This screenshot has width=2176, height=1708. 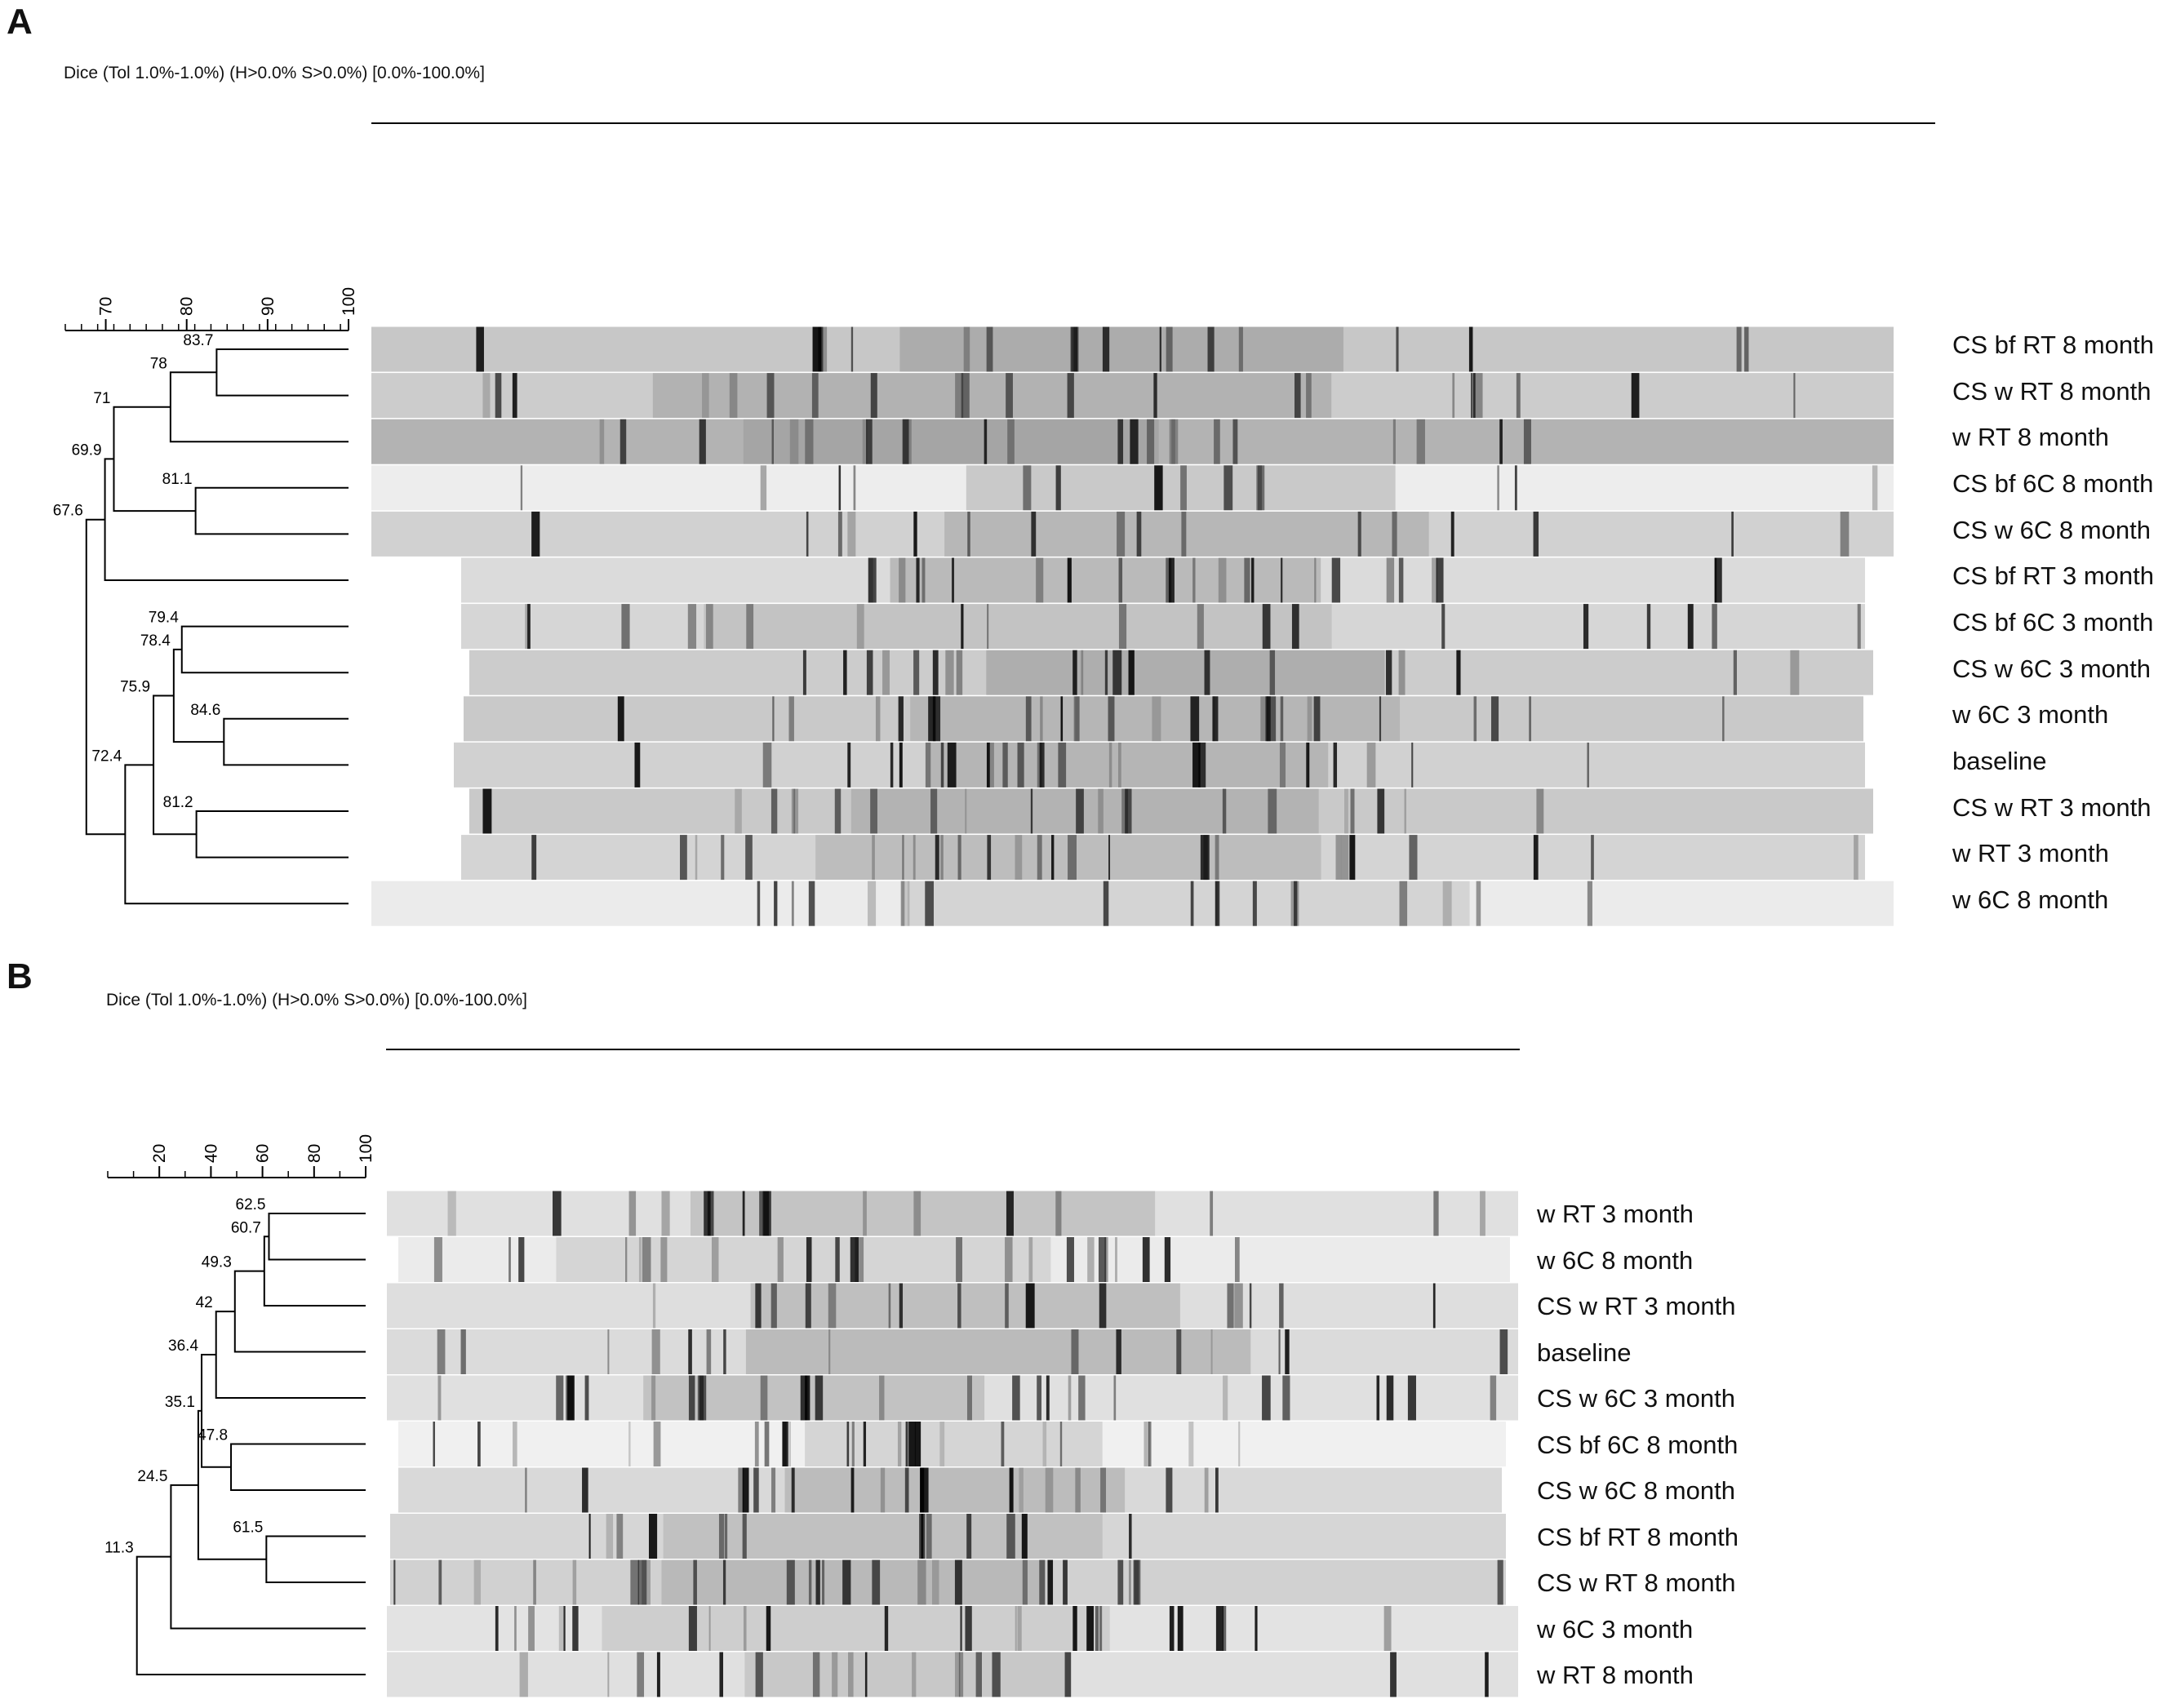 What do you see at coordinates (155, 641) in the screenshot?
I see `node-similarity-label: 78.4` at bounding box center [155, 641].